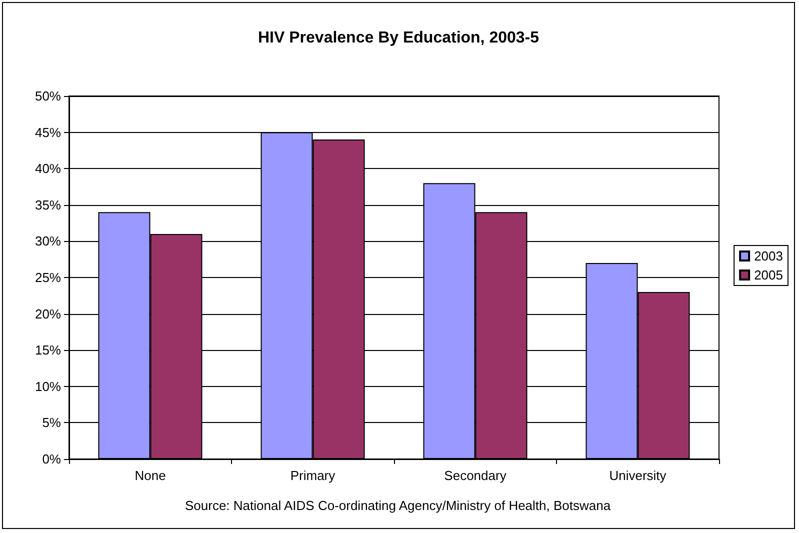 The width and height of the screenshot is (799, 533). What do you see at coordinates (399, 38) in the screenshot?
I see `chart-title: HIV Prevalence By Education, 2003-5` at bounding box center [399, 38].